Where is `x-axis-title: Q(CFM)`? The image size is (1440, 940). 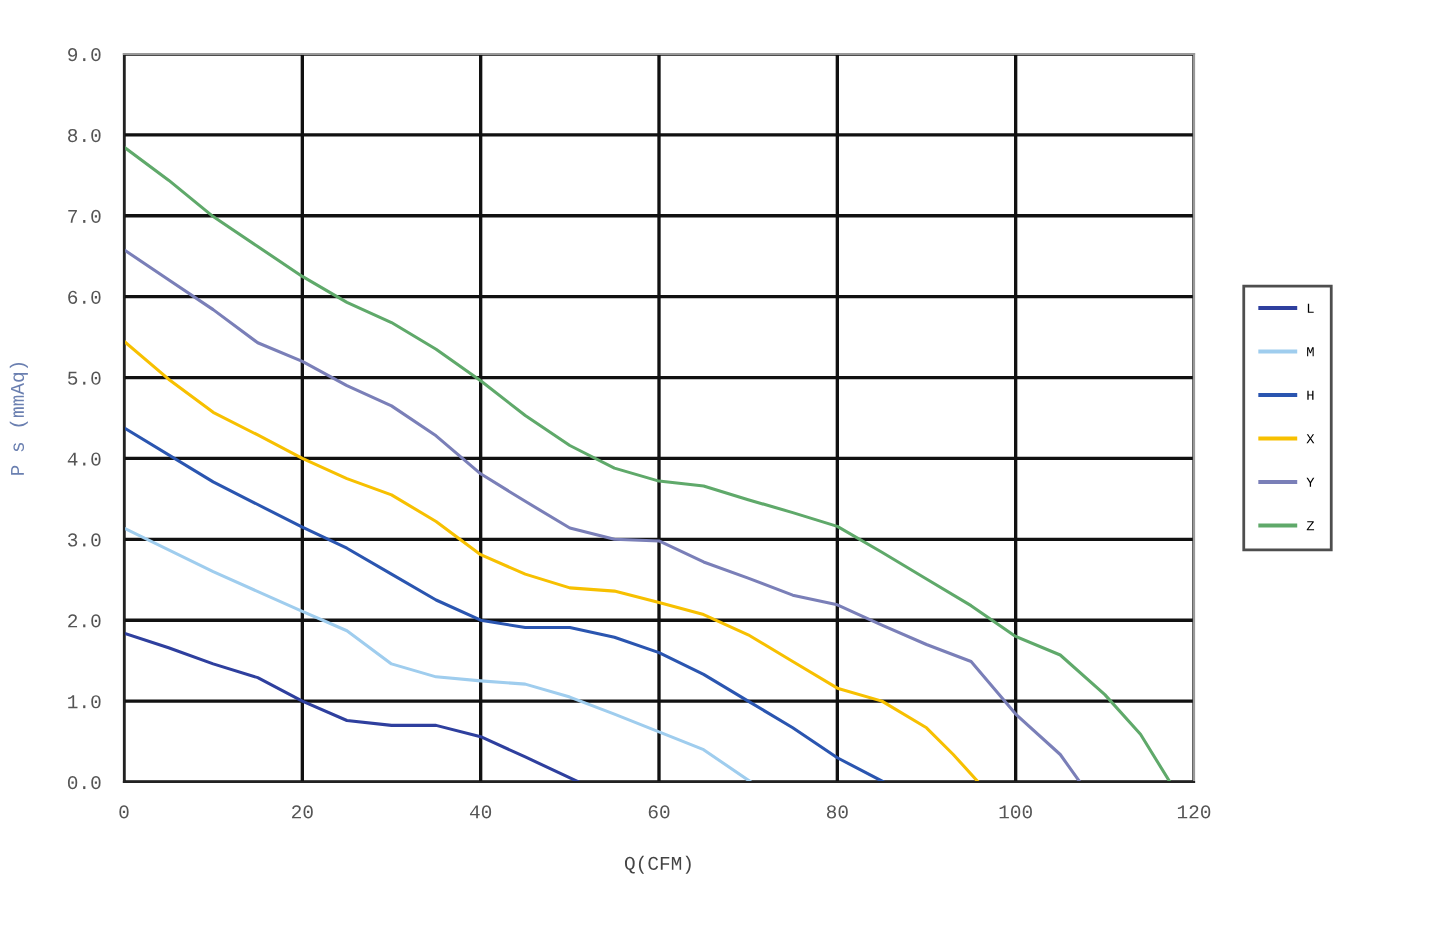 x-axis-title: Q(CFM) is located at coordinates (657, 864).